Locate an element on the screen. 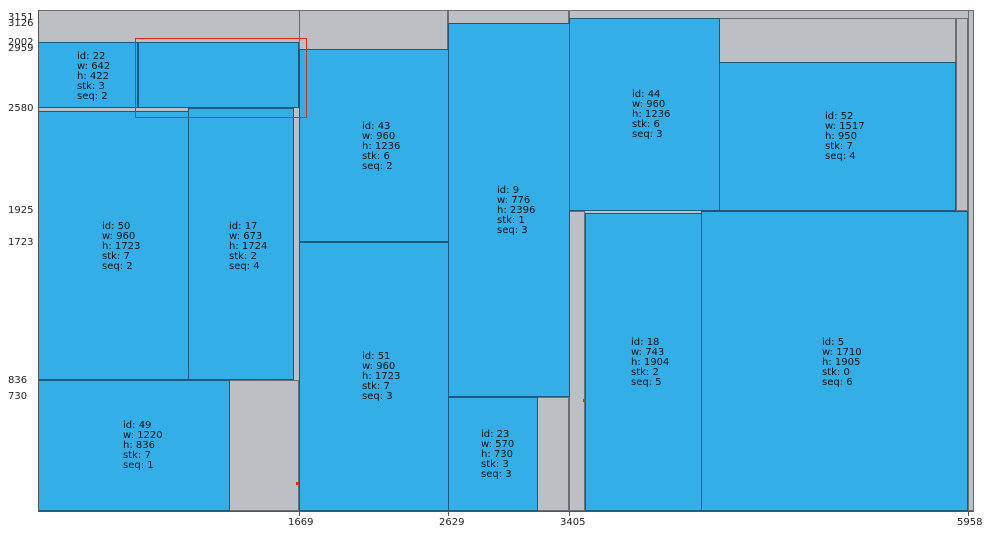 The image size is (1003, 543). piece-label: id: 49 w: 1220 h: 836 stk: 7 seq: 1 is located at coordinates (143, 445).